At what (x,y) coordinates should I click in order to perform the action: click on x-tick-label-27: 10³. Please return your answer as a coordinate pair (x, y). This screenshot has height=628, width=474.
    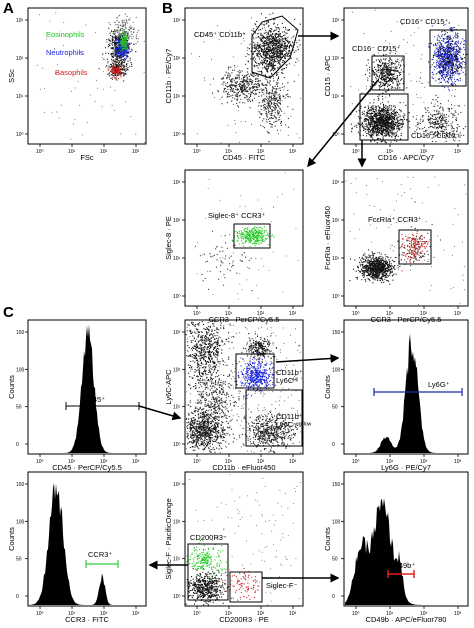
    Looking at the image, I should click on (293, 314).